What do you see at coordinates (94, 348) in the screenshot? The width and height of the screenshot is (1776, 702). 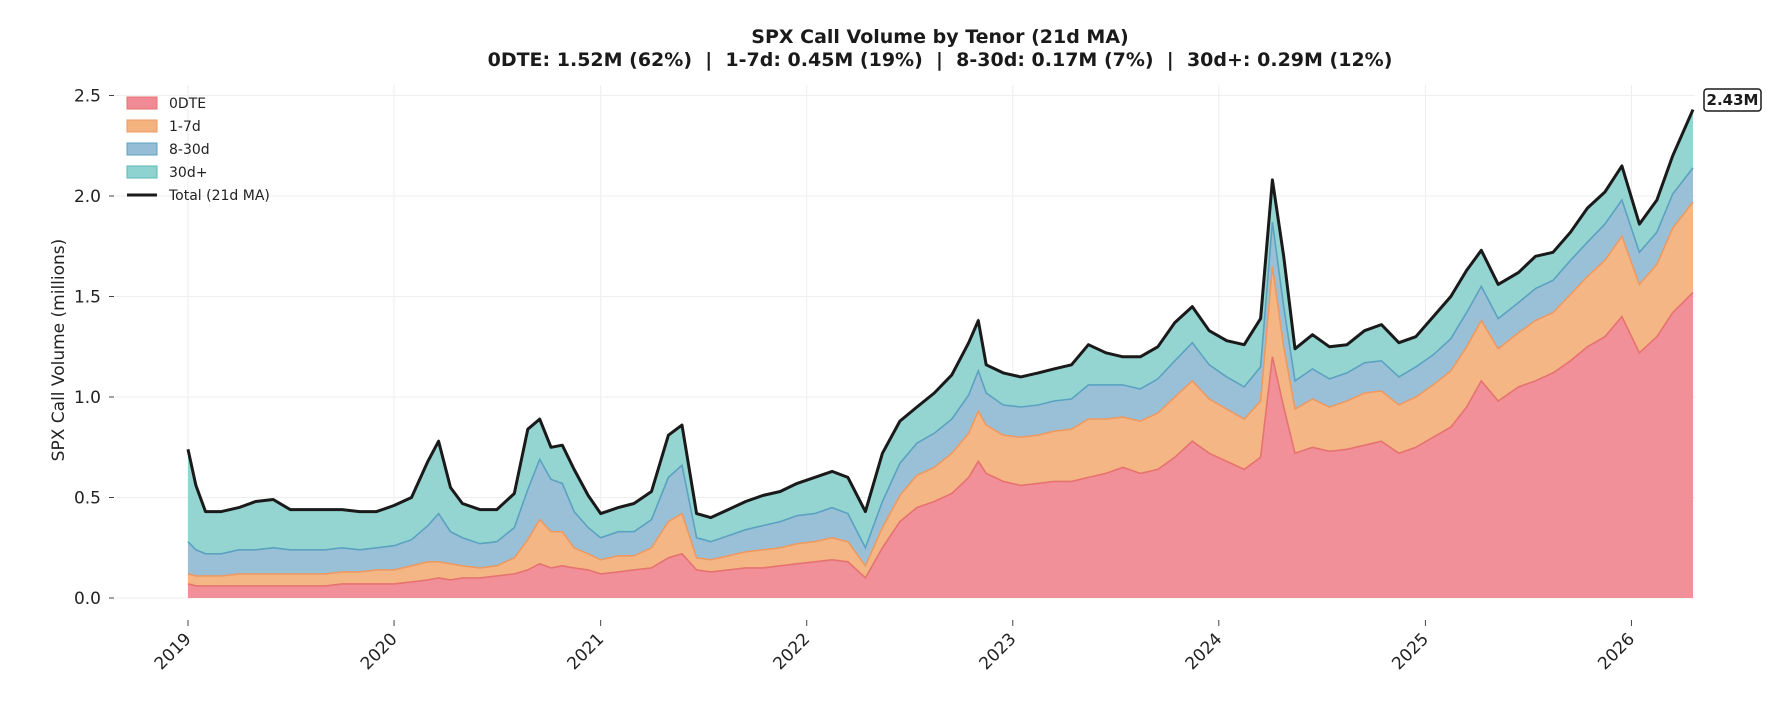 I see `y-axis: 0.0 0.5 1.0 1.5 2.0 2.5` at bounding box center [94, 348].